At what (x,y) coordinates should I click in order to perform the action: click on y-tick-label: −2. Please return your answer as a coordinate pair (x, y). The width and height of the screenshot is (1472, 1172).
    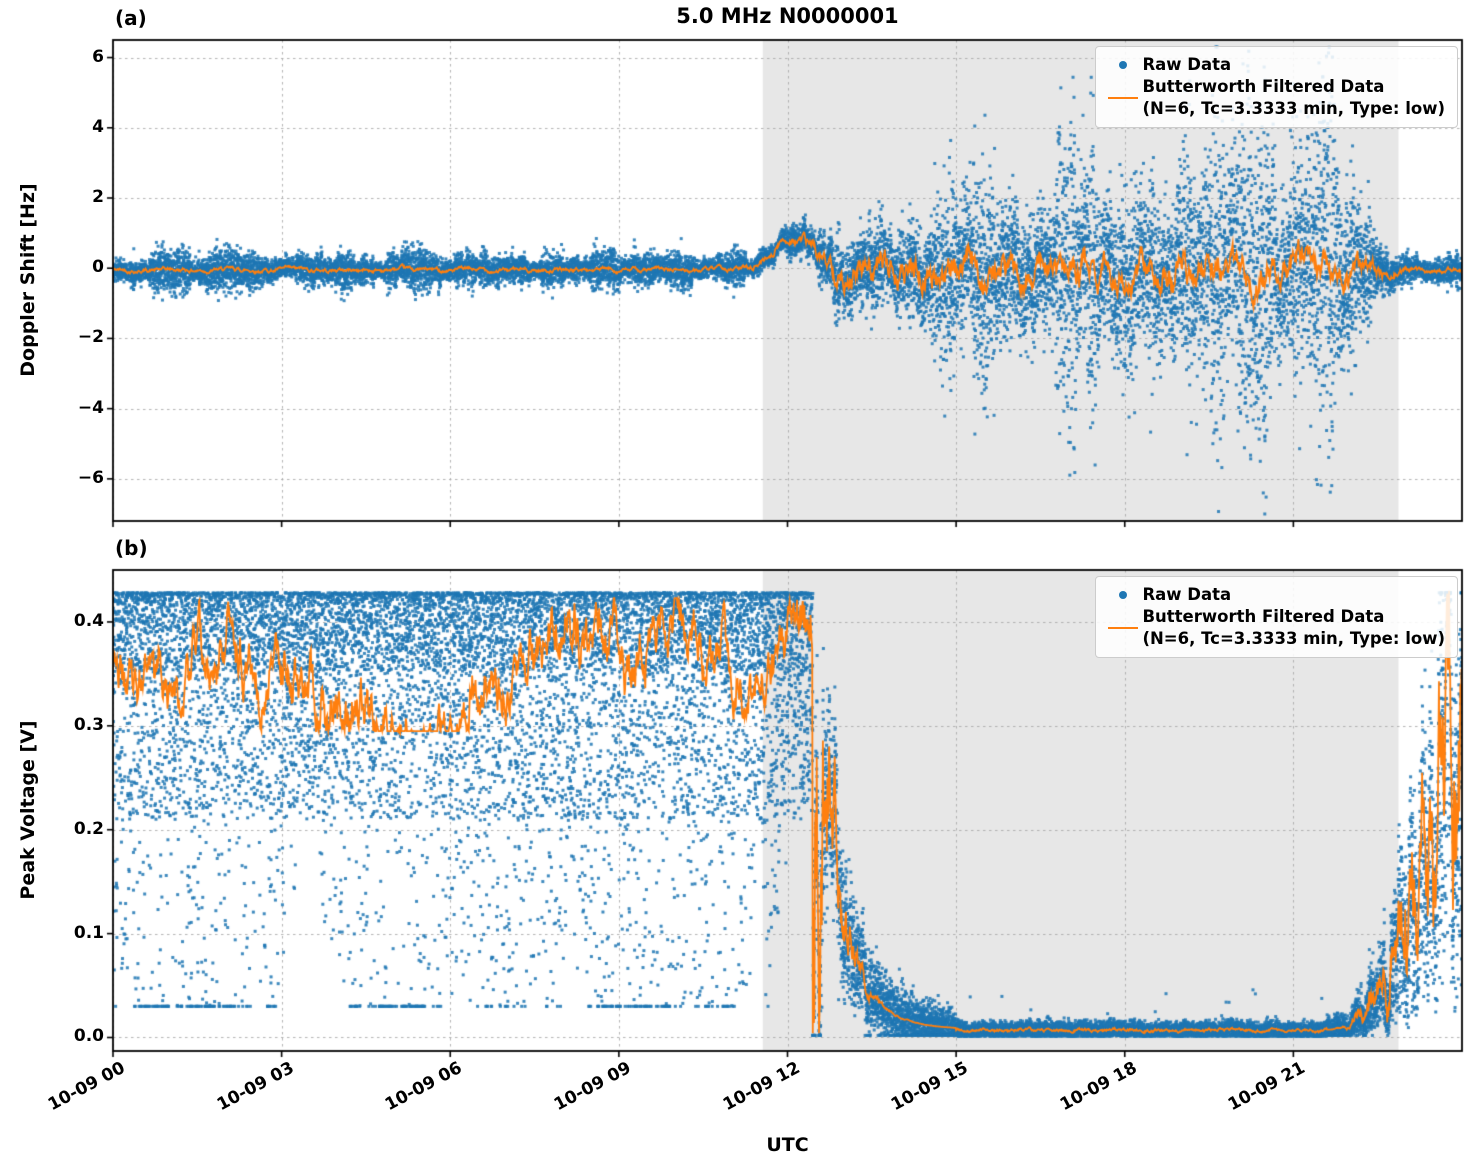
    Looking at the image, I should click on (90, 337).